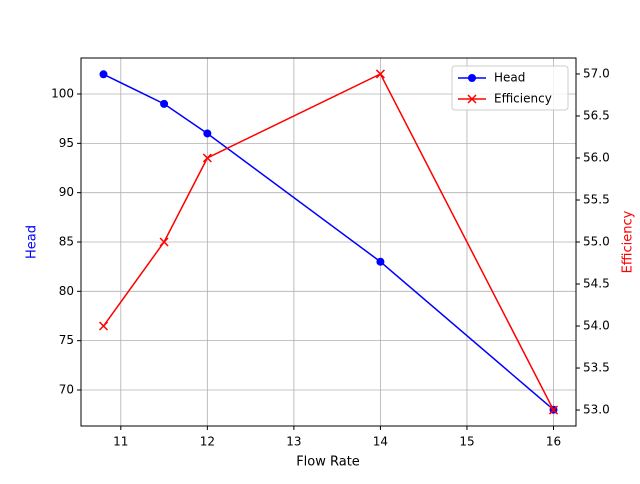 Image resolution: width=640 pixels, height=484 pixels. What do you see at coordinates (66, 389) in the screenshot?
I see `y-tick-label: 70` at bounding box center [66, 389].